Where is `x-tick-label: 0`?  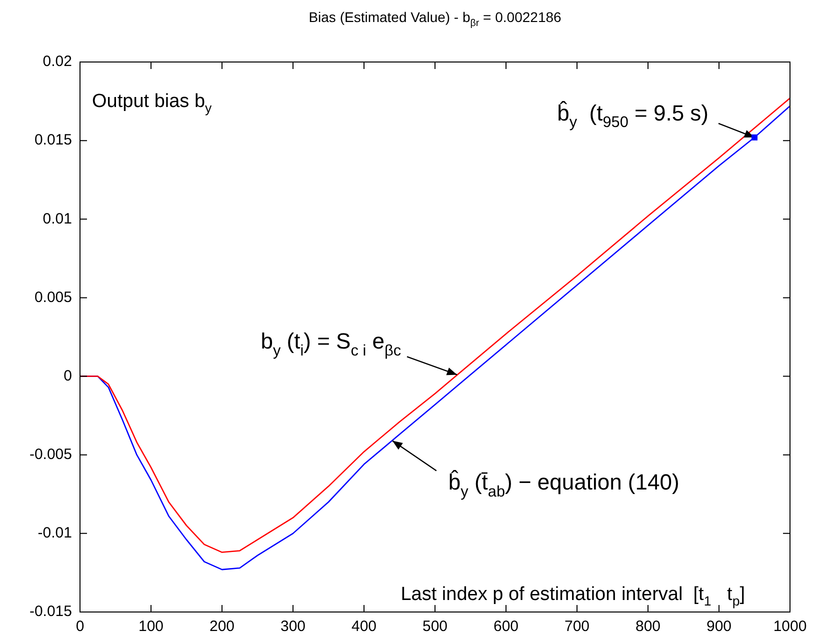
x-tick-label: 0 is located at coordinates (80, 627).